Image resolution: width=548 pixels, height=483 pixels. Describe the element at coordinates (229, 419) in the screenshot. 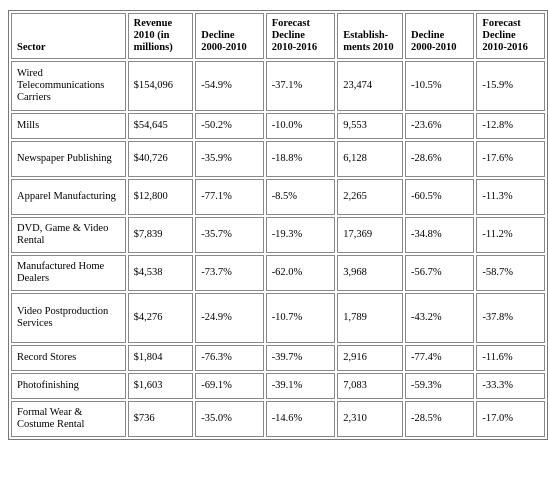

I see `value-cell: -35.0%` at that location.